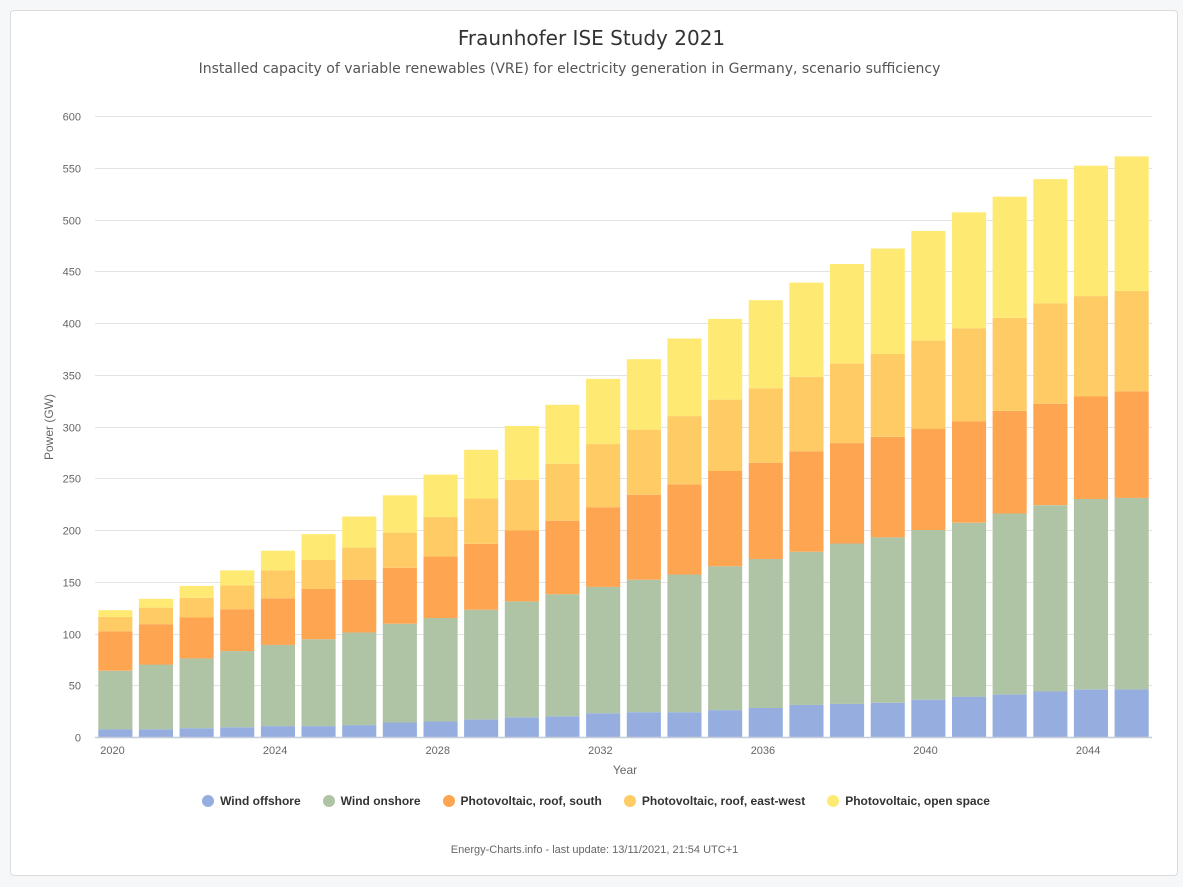 Image resolution: width=1183 pixels, height=887 pixels. I want to click on bar-photovoltaic-roof-east-west-2039, so click(887, 395).